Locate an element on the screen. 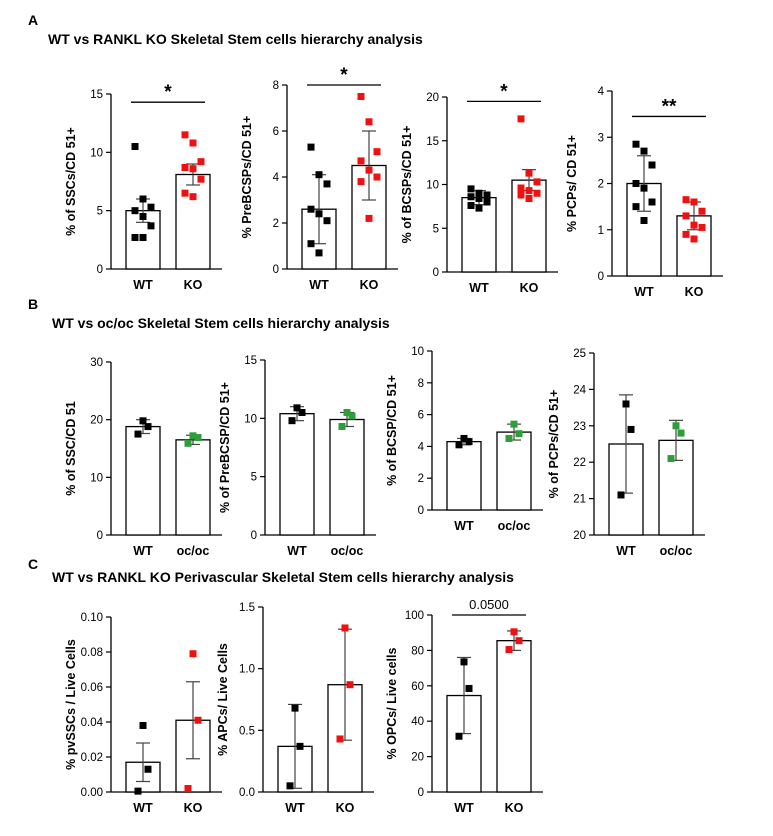 This screenshot has width=773, height=836. y-tick-label: 6 is located at coordinates (276, 132).